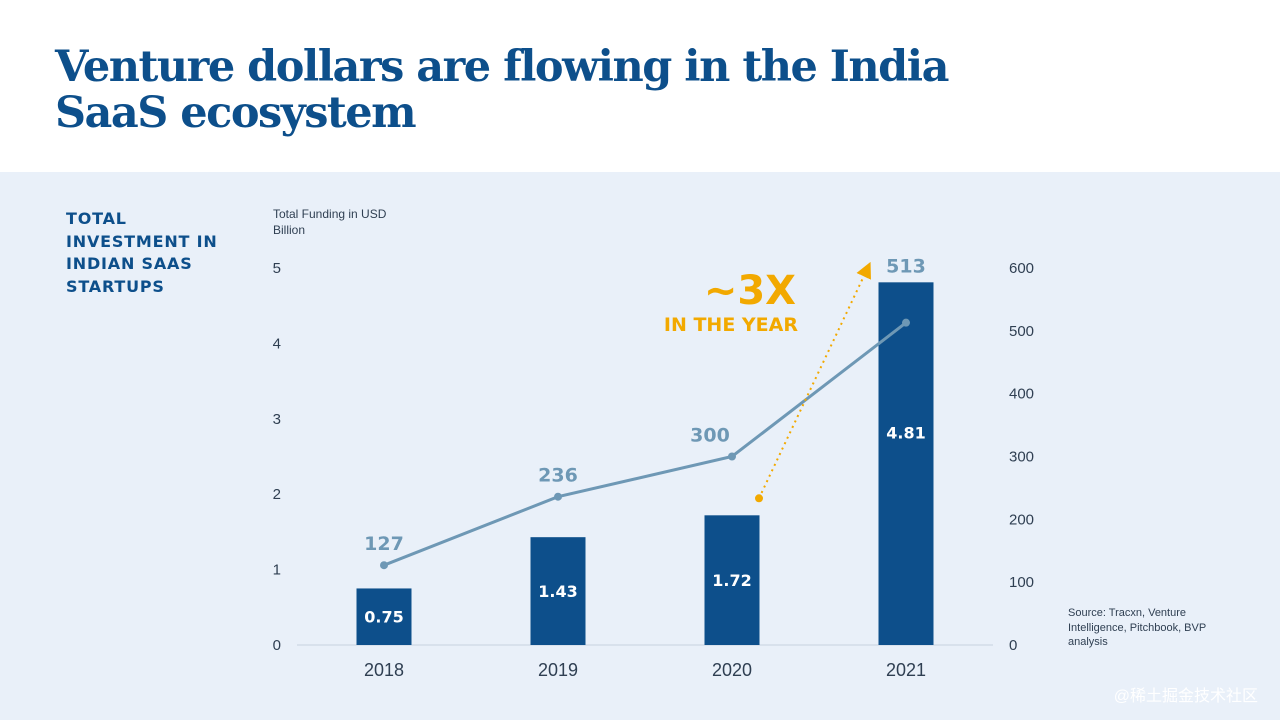 This screenshot has width=1280, height=720. What do you see at coordinates (710, 436) in the screenshot?
I see `line-value-label: 300` at bounding box center [710, 436].